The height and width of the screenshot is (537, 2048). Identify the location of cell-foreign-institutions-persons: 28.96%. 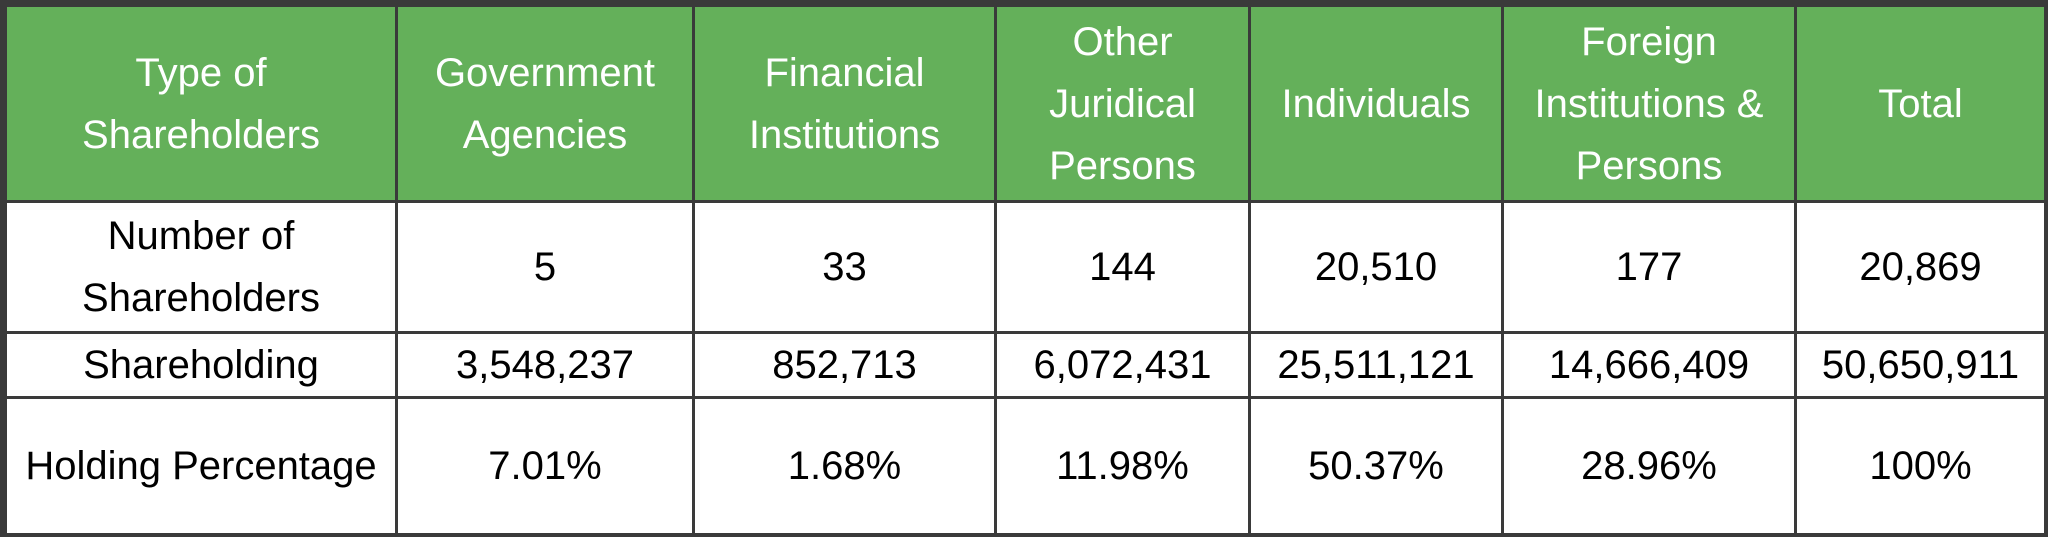
(1649, 466).